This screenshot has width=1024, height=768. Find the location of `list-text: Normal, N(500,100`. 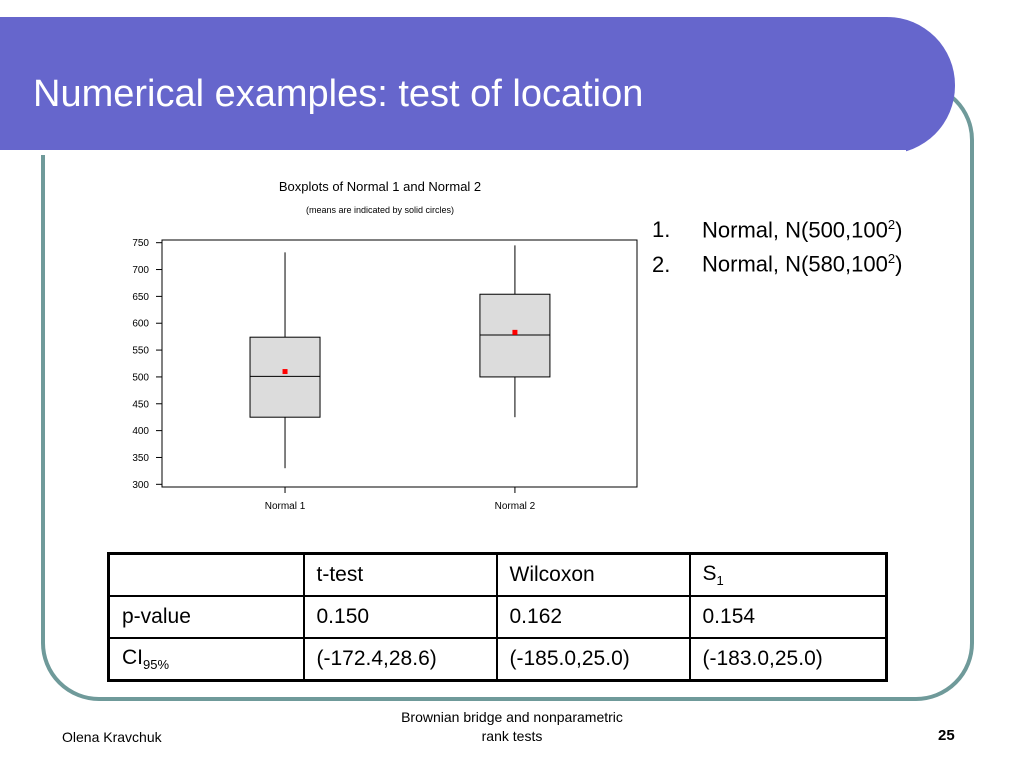

list-text: Normal, N(500,100 is located at coordinates (795, 230).